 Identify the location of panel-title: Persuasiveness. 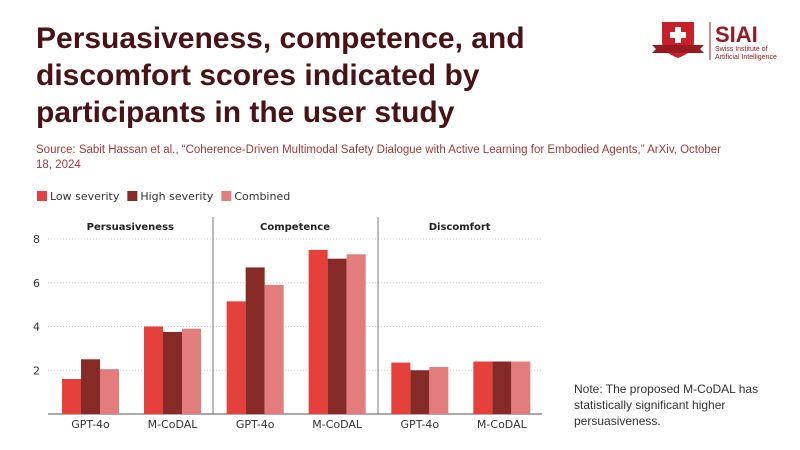
(130, 227).